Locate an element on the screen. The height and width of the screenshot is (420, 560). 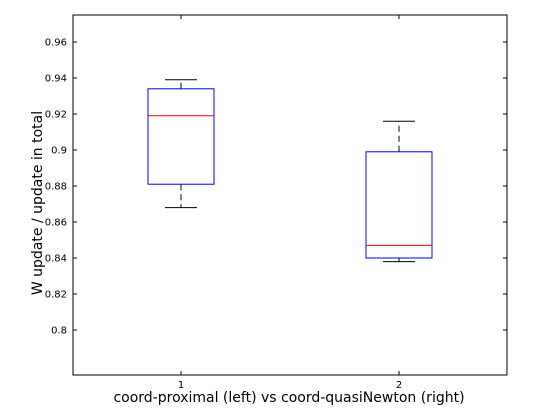
y-axis-label: W update / update in total is located at coordinates (38, 203).